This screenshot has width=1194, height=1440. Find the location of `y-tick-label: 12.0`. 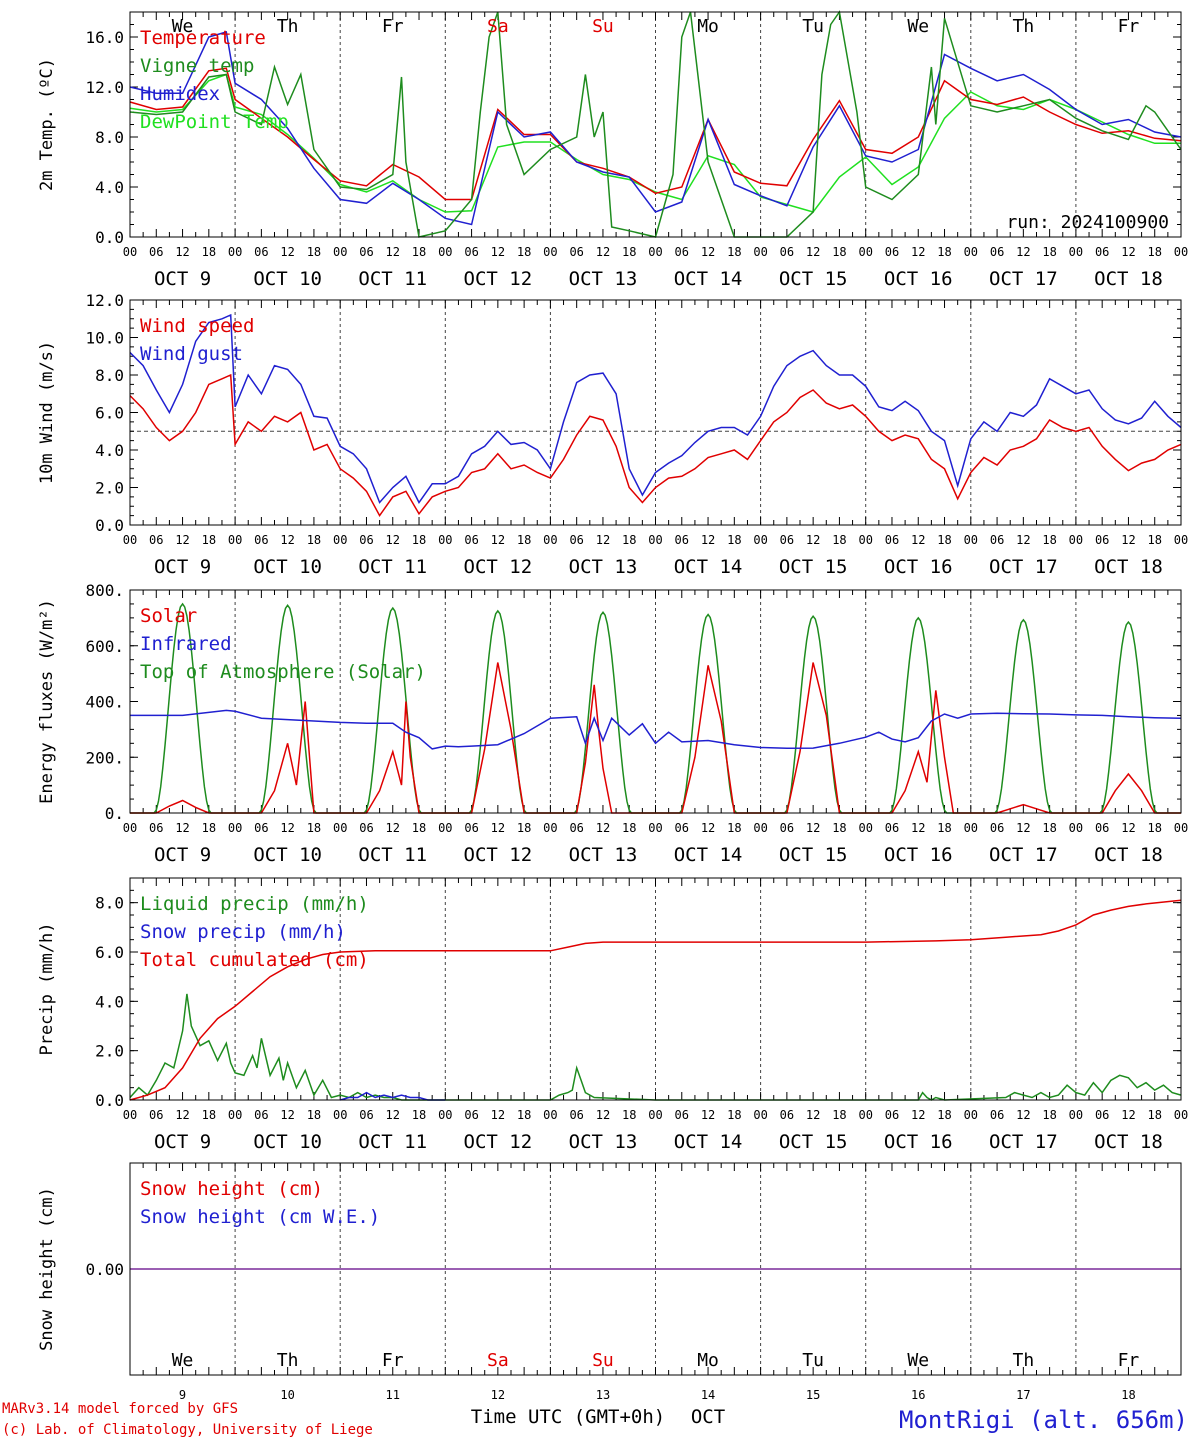

y-tick-label: 12.0 is located at coordinates (104, 300).